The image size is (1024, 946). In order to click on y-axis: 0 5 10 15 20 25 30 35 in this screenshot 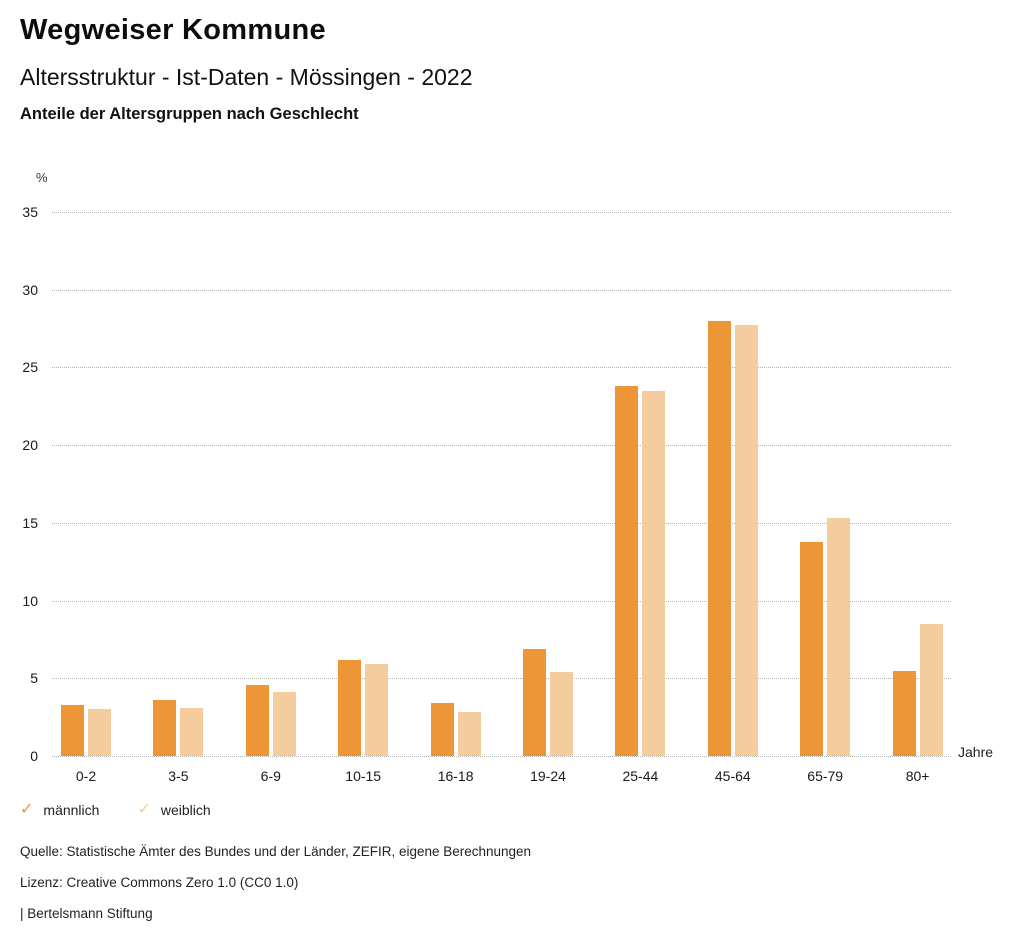, I will do `click(19, 484)`.